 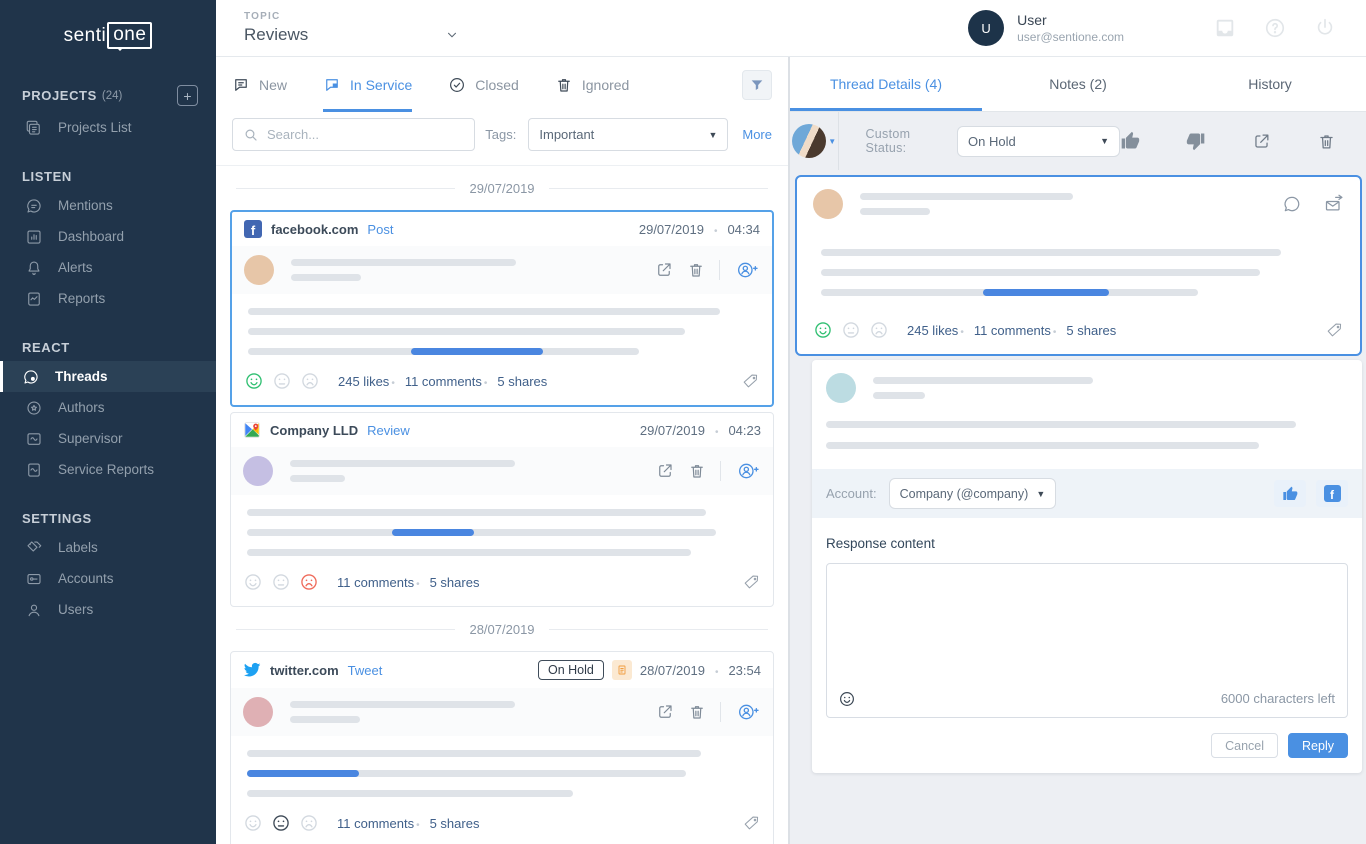 I want to click on details-author-row, so click(x=1078, y=204).